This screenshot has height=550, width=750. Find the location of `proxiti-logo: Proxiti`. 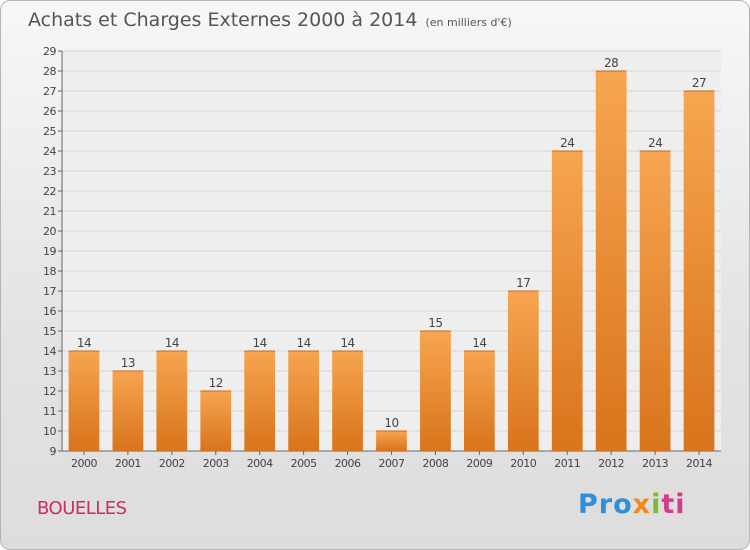

proxiti-logo: Proxiti is located at coordinates (632, 504).